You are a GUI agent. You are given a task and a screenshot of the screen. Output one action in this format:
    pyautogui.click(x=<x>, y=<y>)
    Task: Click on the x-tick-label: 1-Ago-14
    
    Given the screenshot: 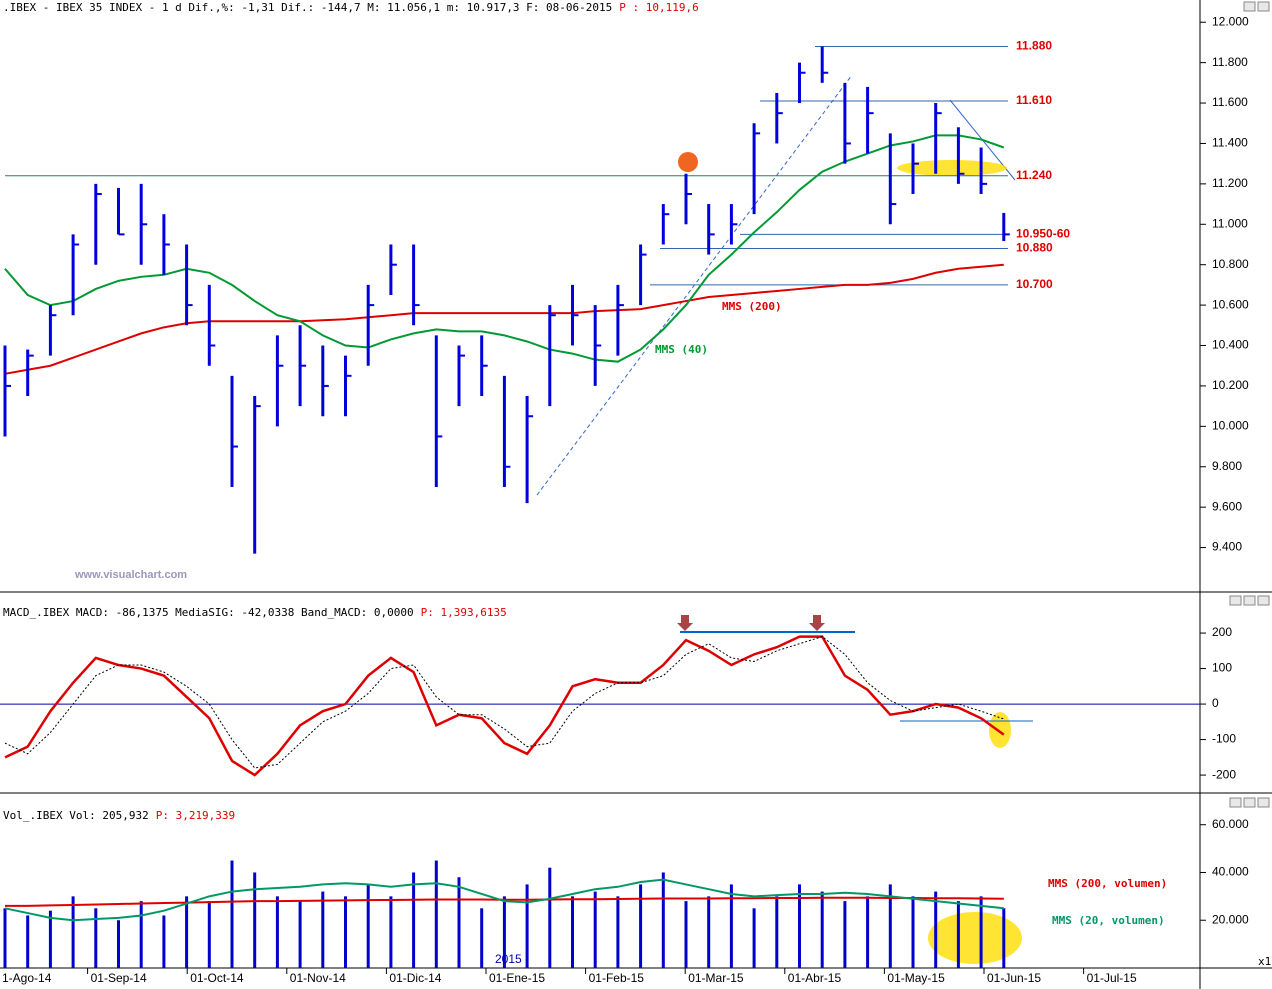 What is the action you would take?
    pyautogui.click(x=27, y=978)
    